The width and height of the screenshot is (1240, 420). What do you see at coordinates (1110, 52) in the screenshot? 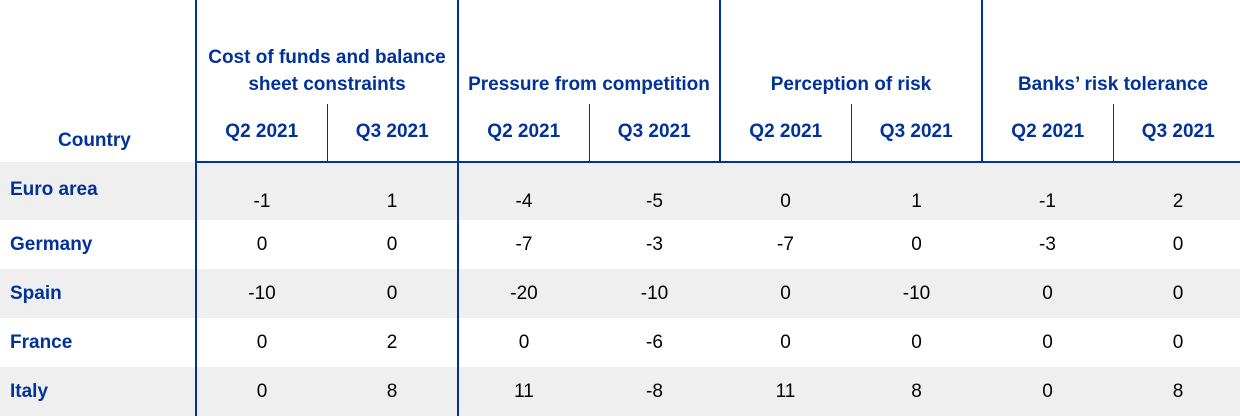
I see `group-header-risk-tolerance: Banks’ risk tolerance` at bounding box center [1110, 52].